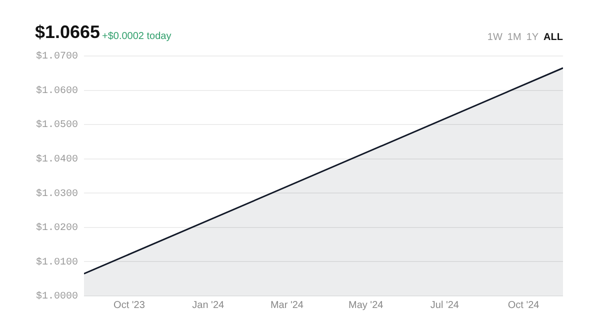  I want to click on text: 1M, so click(514, 37).